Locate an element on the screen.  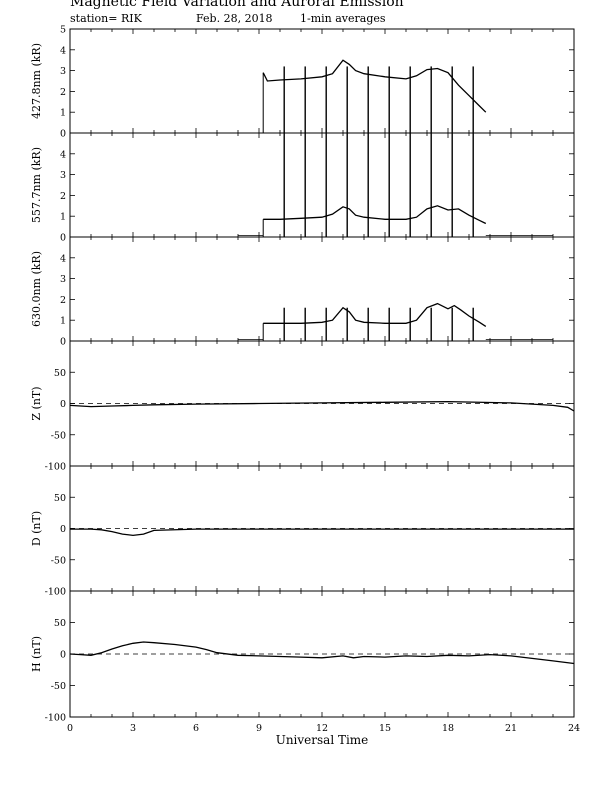
x-tick-label: 12 is located at coordinates (322, 728).